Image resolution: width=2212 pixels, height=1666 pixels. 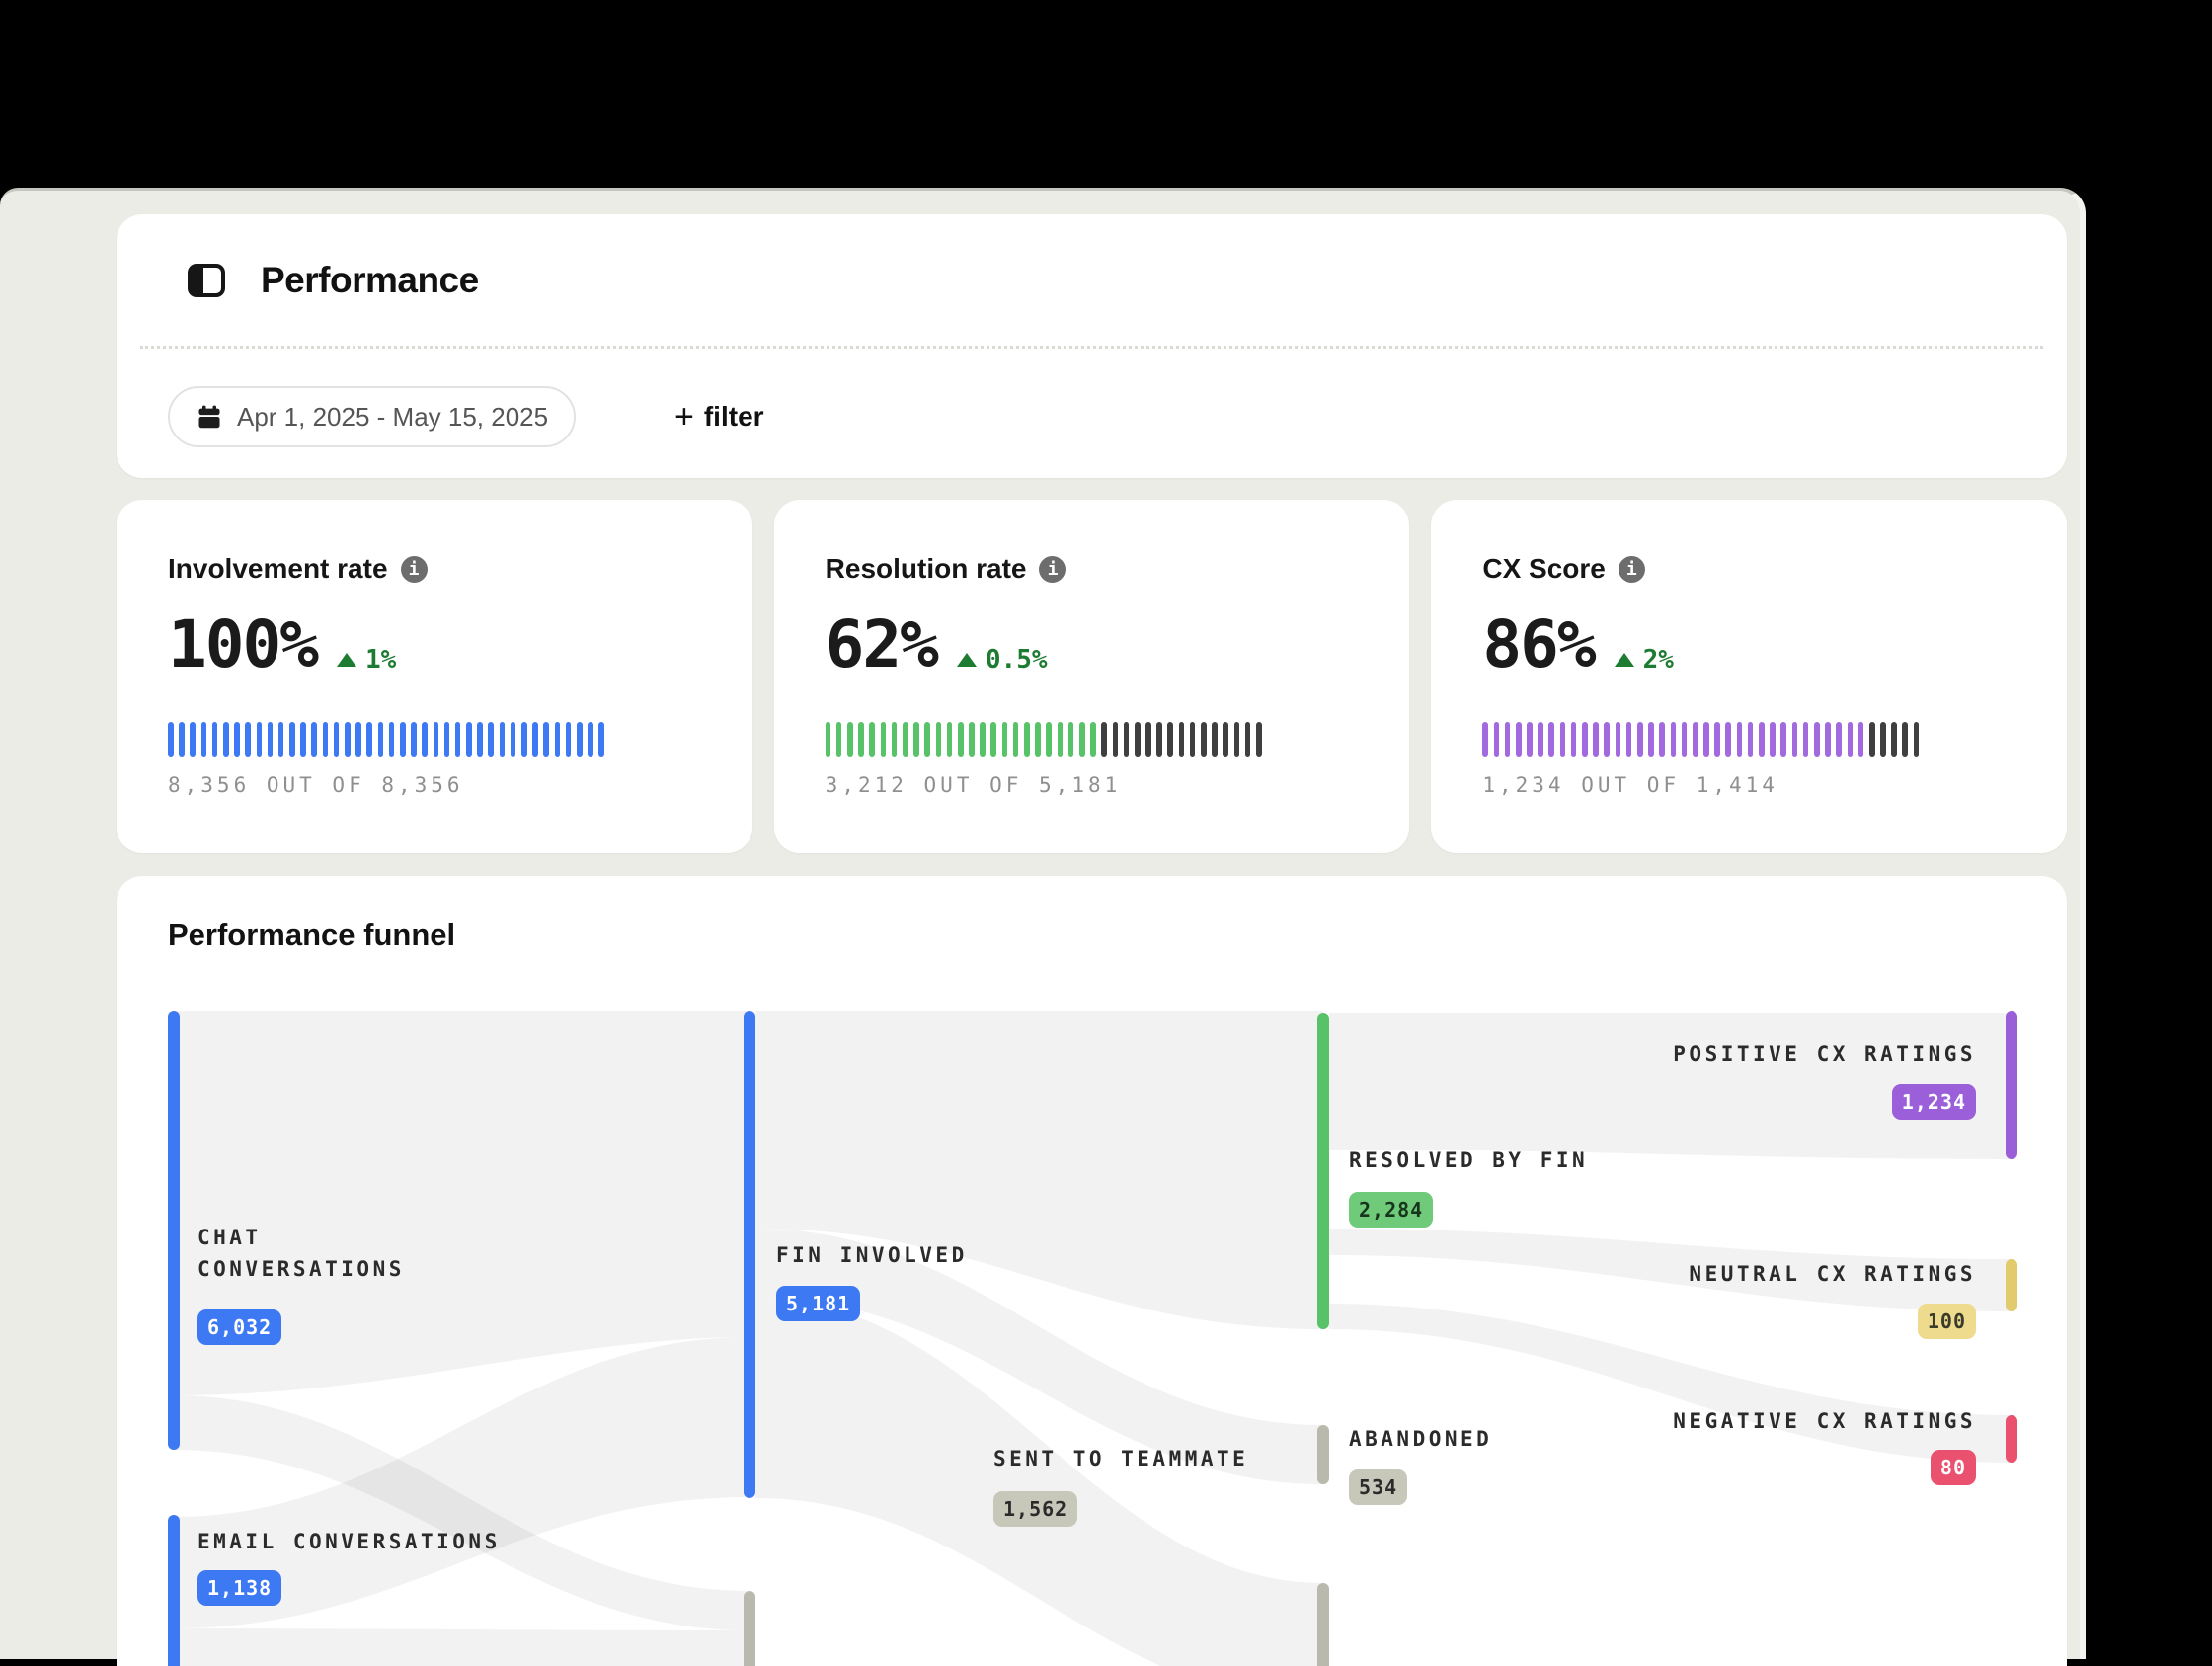 I want to click on chat-conversations-badge: 6,032, so click(x=240, y=1327).